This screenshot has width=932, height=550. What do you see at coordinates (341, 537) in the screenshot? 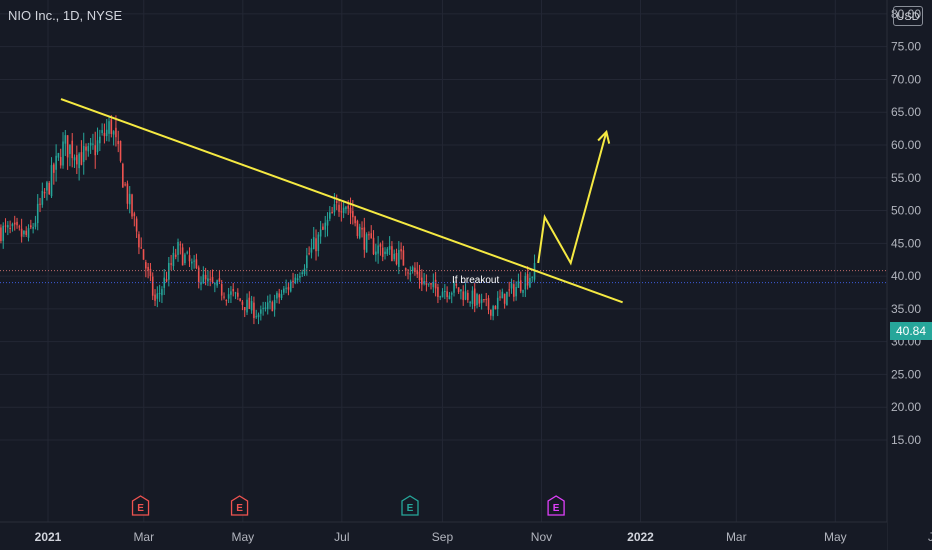
I see `time-tick-label: Jul` at bounding box center [341, 537].